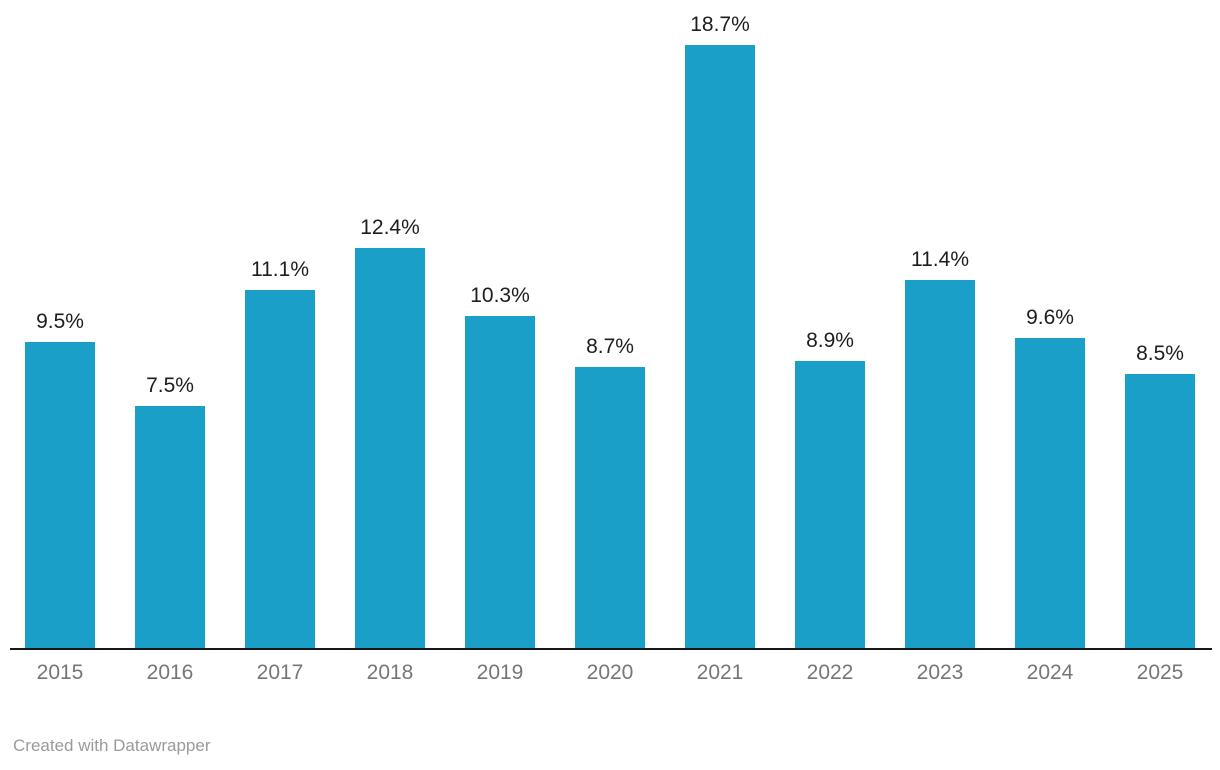  What do you see at coordinates (500, 672) in the screenshot?
I see `x-axis-label: 2019` at bounding box center [500, 672].